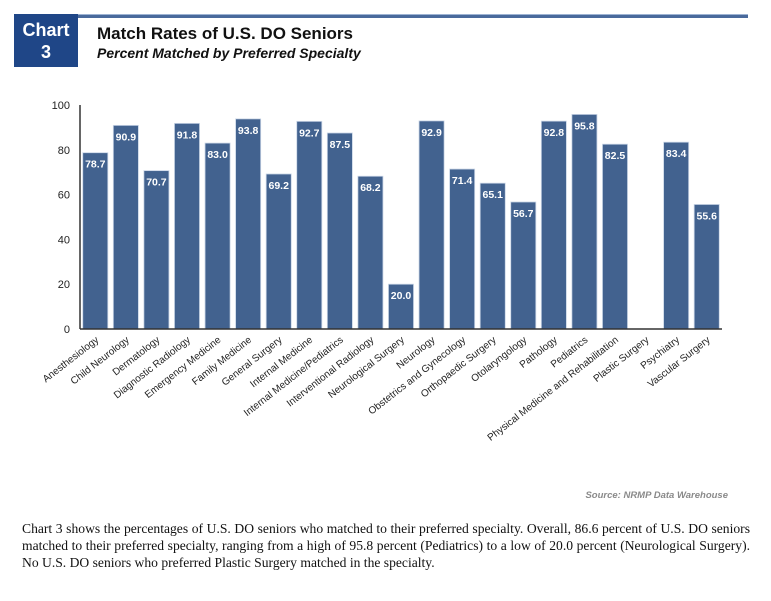 Image resolution: width=771 pixels, height=601 pixels. What do you see at coordinates (61, 106) in the screenshot?
I see `y-tick-label: 100` at bounding box center [61, 106].